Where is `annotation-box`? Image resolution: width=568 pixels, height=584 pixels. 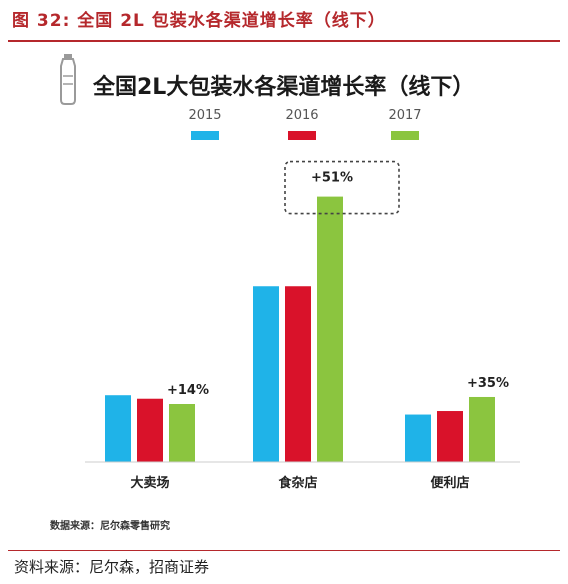 annotation-box is located at coordinates (342, 187).